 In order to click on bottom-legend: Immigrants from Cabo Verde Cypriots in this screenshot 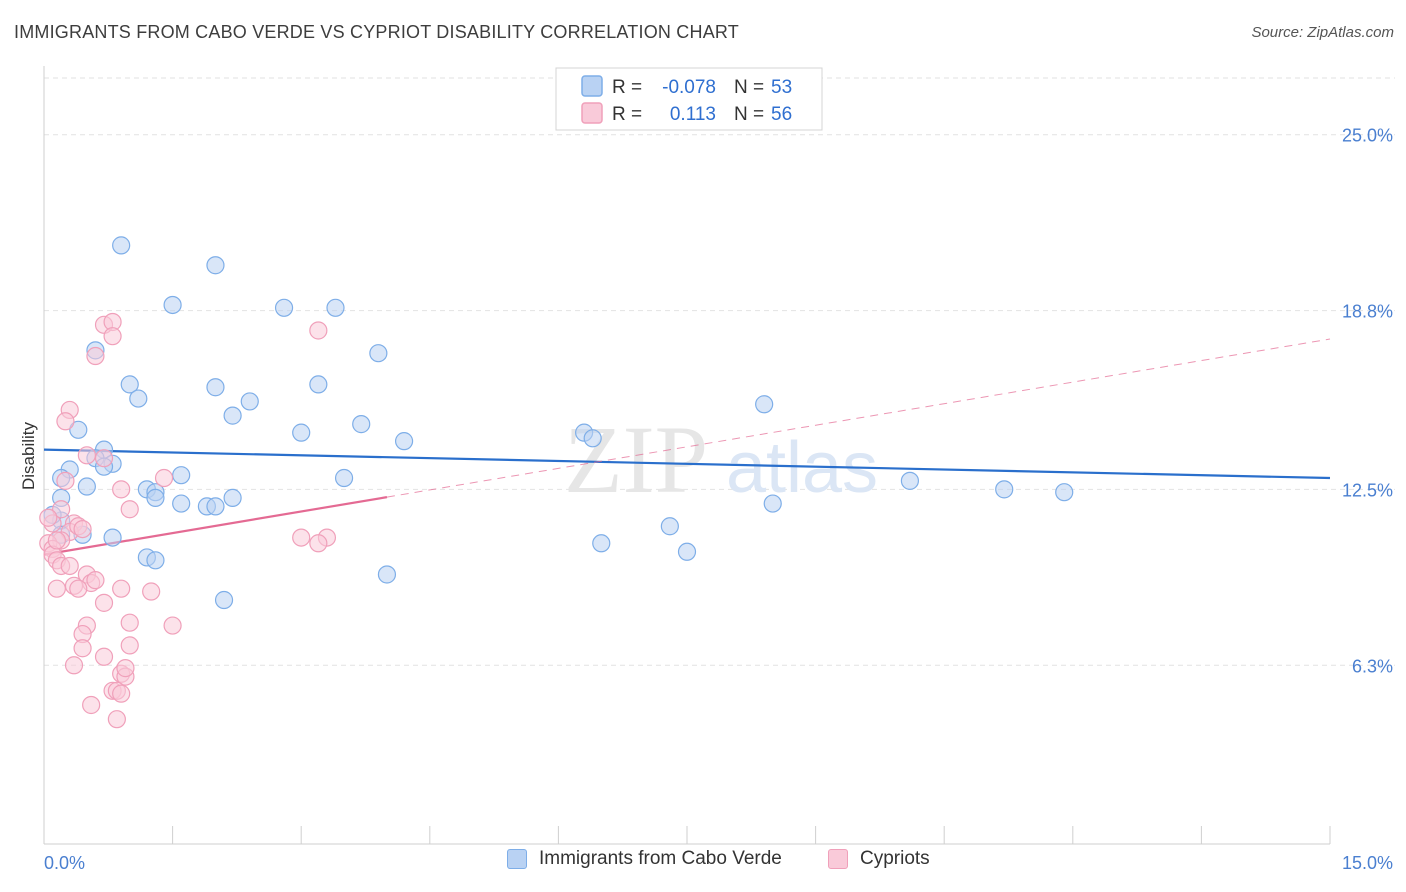, I will do `click(703, 864)`.